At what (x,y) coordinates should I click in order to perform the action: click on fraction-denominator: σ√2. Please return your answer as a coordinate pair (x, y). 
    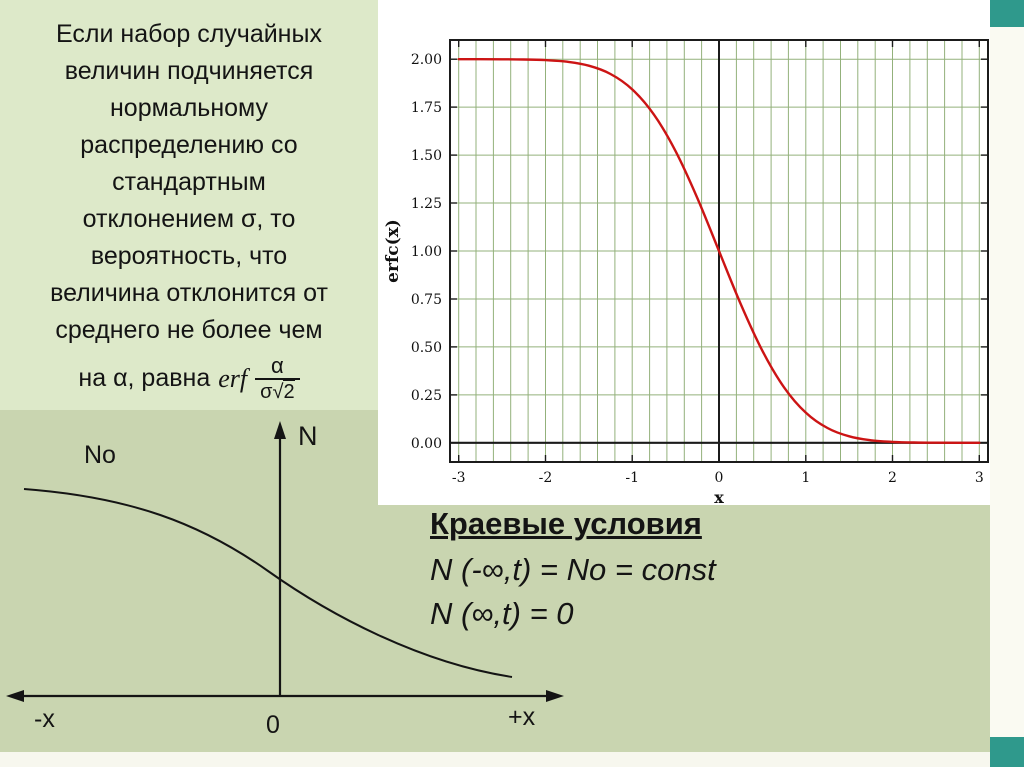
    Looking at the image, I should click on (277, 391).